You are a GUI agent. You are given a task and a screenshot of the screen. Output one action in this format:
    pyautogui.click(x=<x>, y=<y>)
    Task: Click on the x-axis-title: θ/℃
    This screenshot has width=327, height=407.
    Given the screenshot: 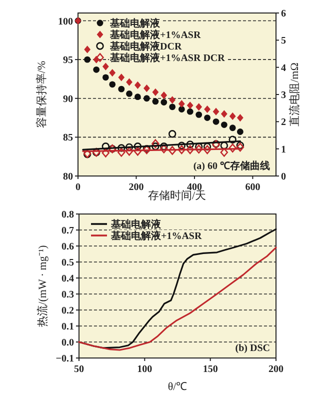 What is the action you would take?
    pyautogui.click(x=178, y=387)
    